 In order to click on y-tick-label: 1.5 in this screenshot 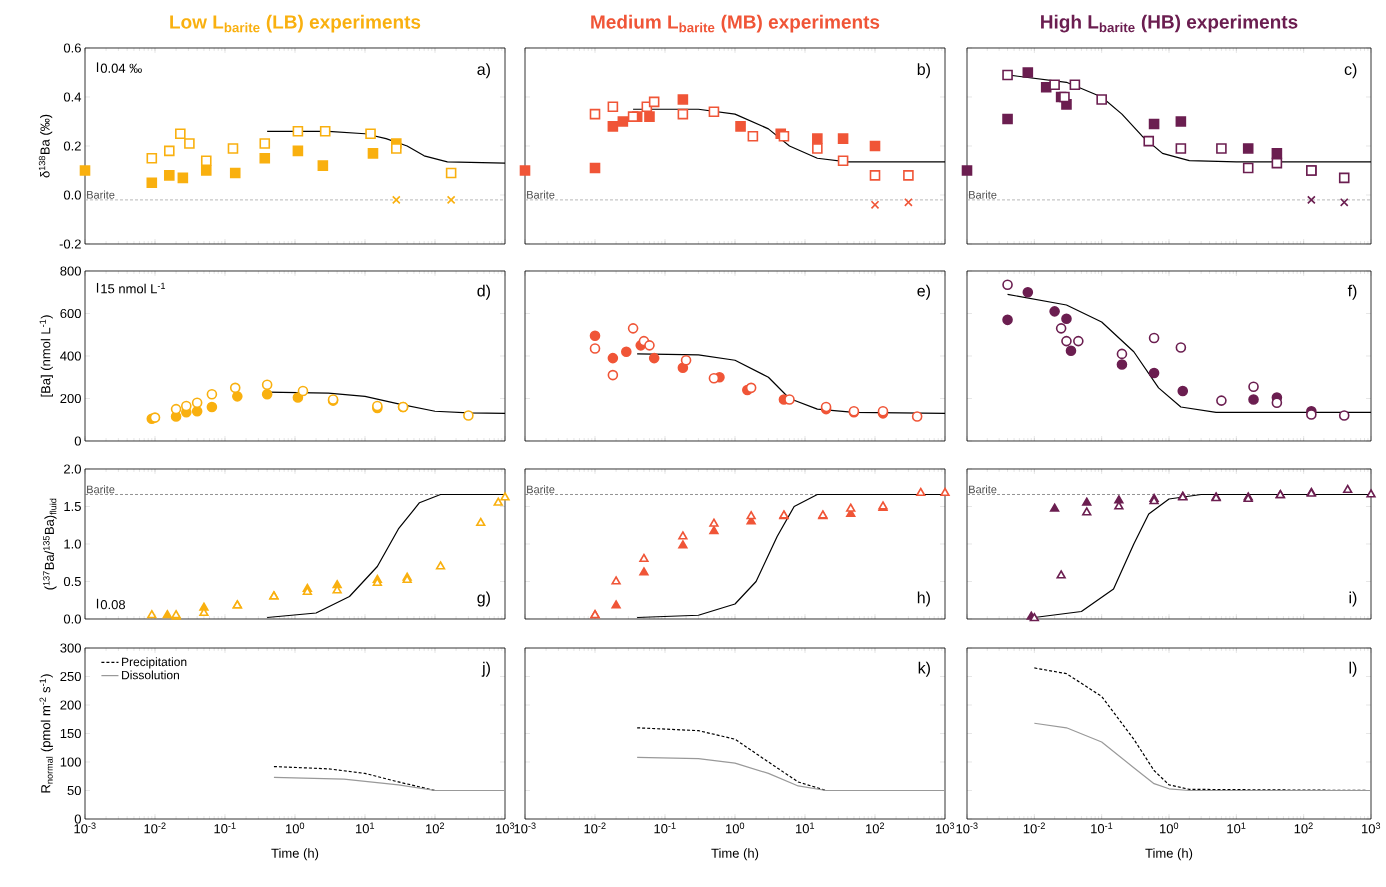, I will do `click(72, 506)`.